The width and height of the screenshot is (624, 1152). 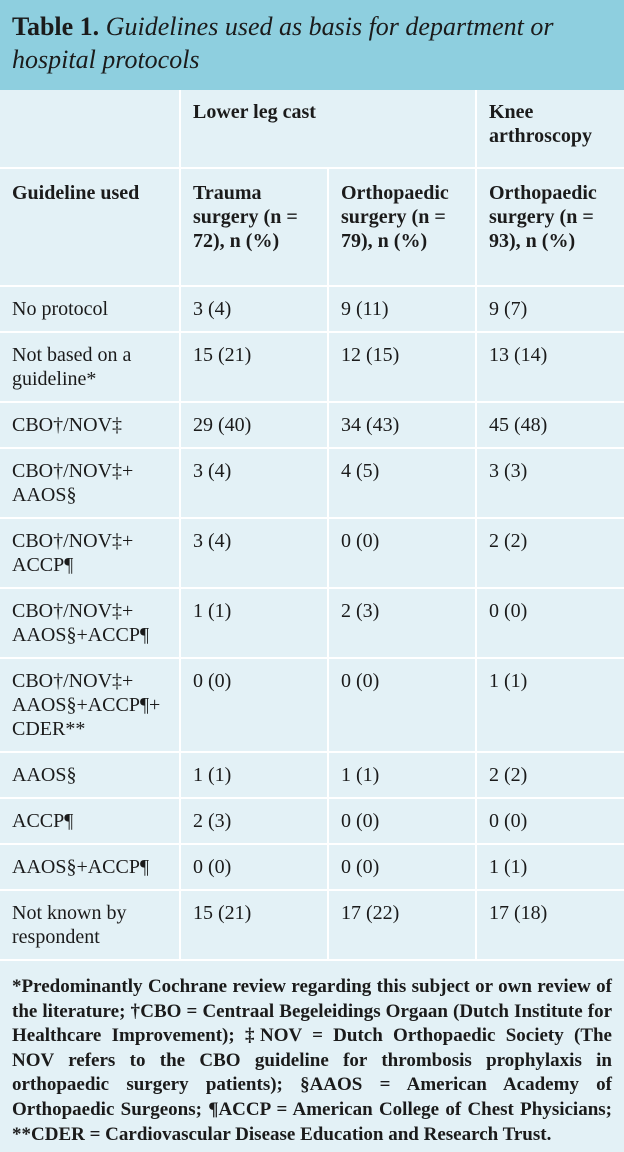 I want to click on ortho-cast-cell: 9 (11), so click(x=402, y=309).